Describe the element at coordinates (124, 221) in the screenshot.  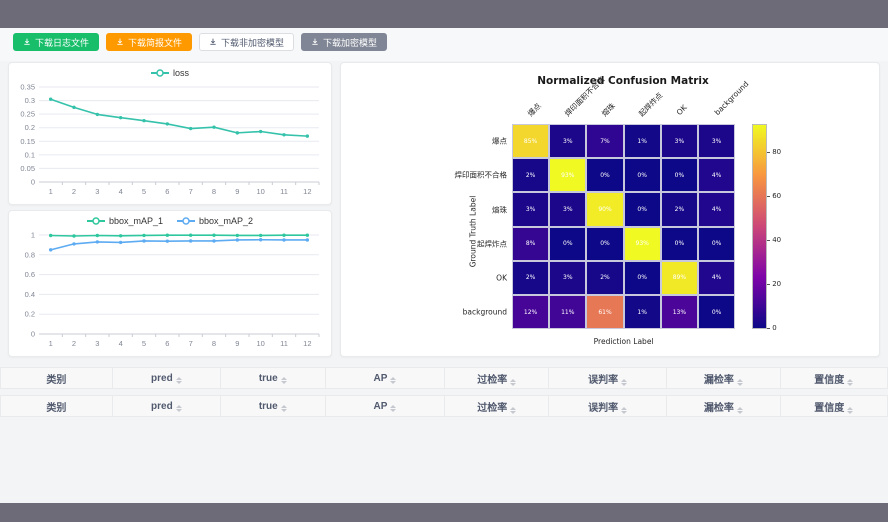
I see `legend-item-bbox_mAP_1: bbox_mAP_1` at that location.